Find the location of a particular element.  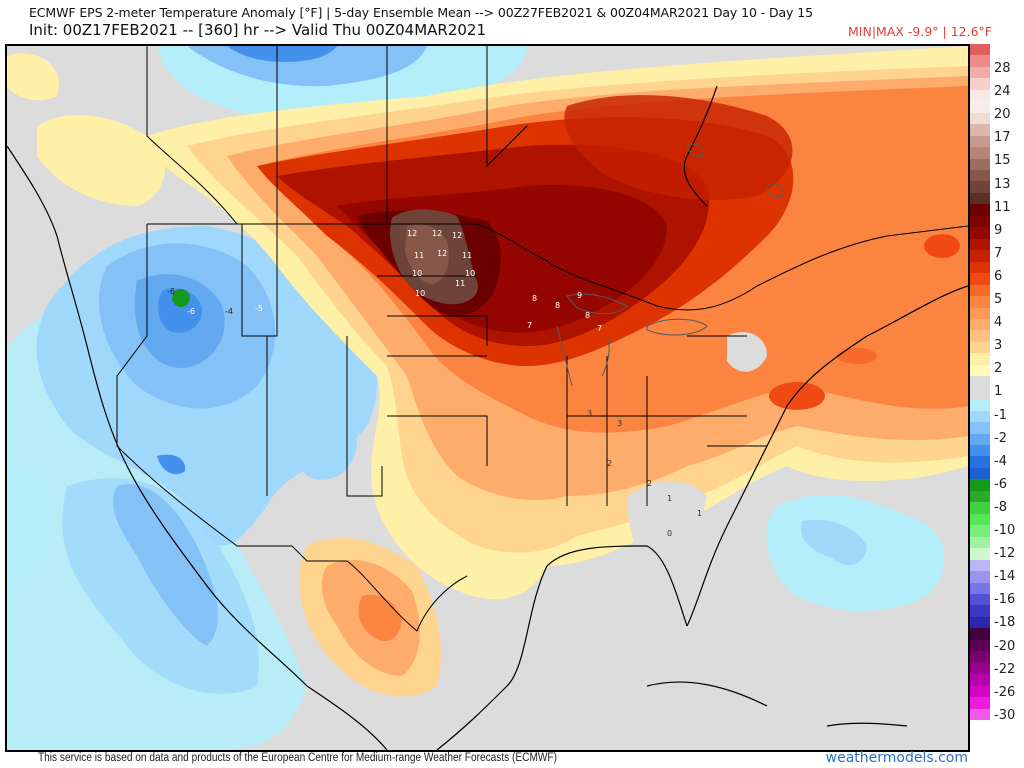

value-label: 0 is located at coordinates (669, 533).